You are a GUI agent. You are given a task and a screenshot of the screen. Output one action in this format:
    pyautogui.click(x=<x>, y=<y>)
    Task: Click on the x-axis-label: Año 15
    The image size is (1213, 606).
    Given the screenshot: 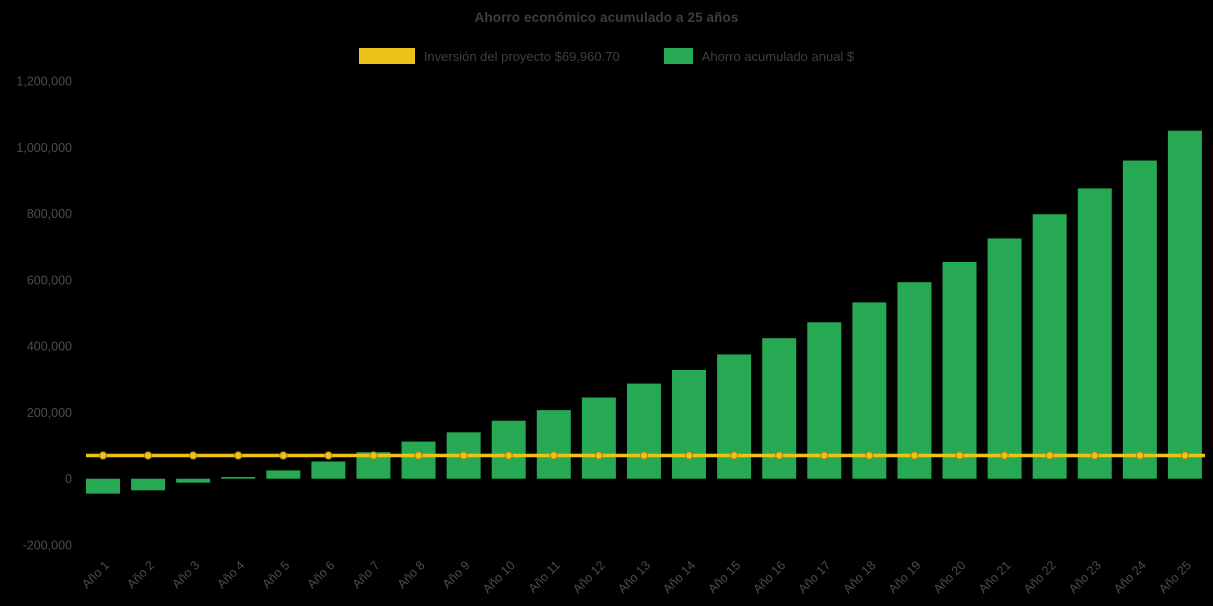 What is the action you would take?
    pyautogui.click(x=724, y=577)
    